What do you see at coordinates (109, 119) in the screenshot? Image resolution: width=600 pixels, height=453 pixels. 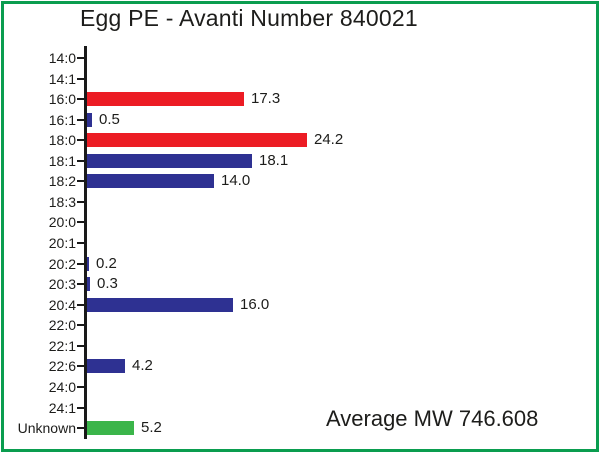 I see `value-label: 0.5` at bounding box center [109, 119].